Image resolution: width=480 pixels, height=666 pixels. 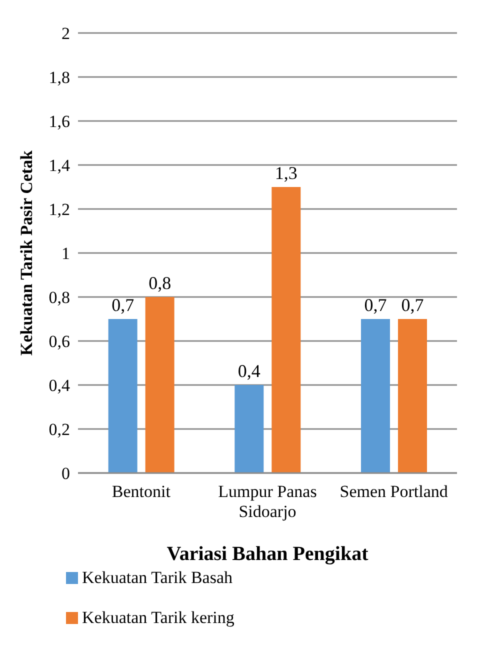 What do you see at coordinates (59, 386) in the screenshot?
I see `y-tick-label: 0,4` at bounding box center [59, 386].